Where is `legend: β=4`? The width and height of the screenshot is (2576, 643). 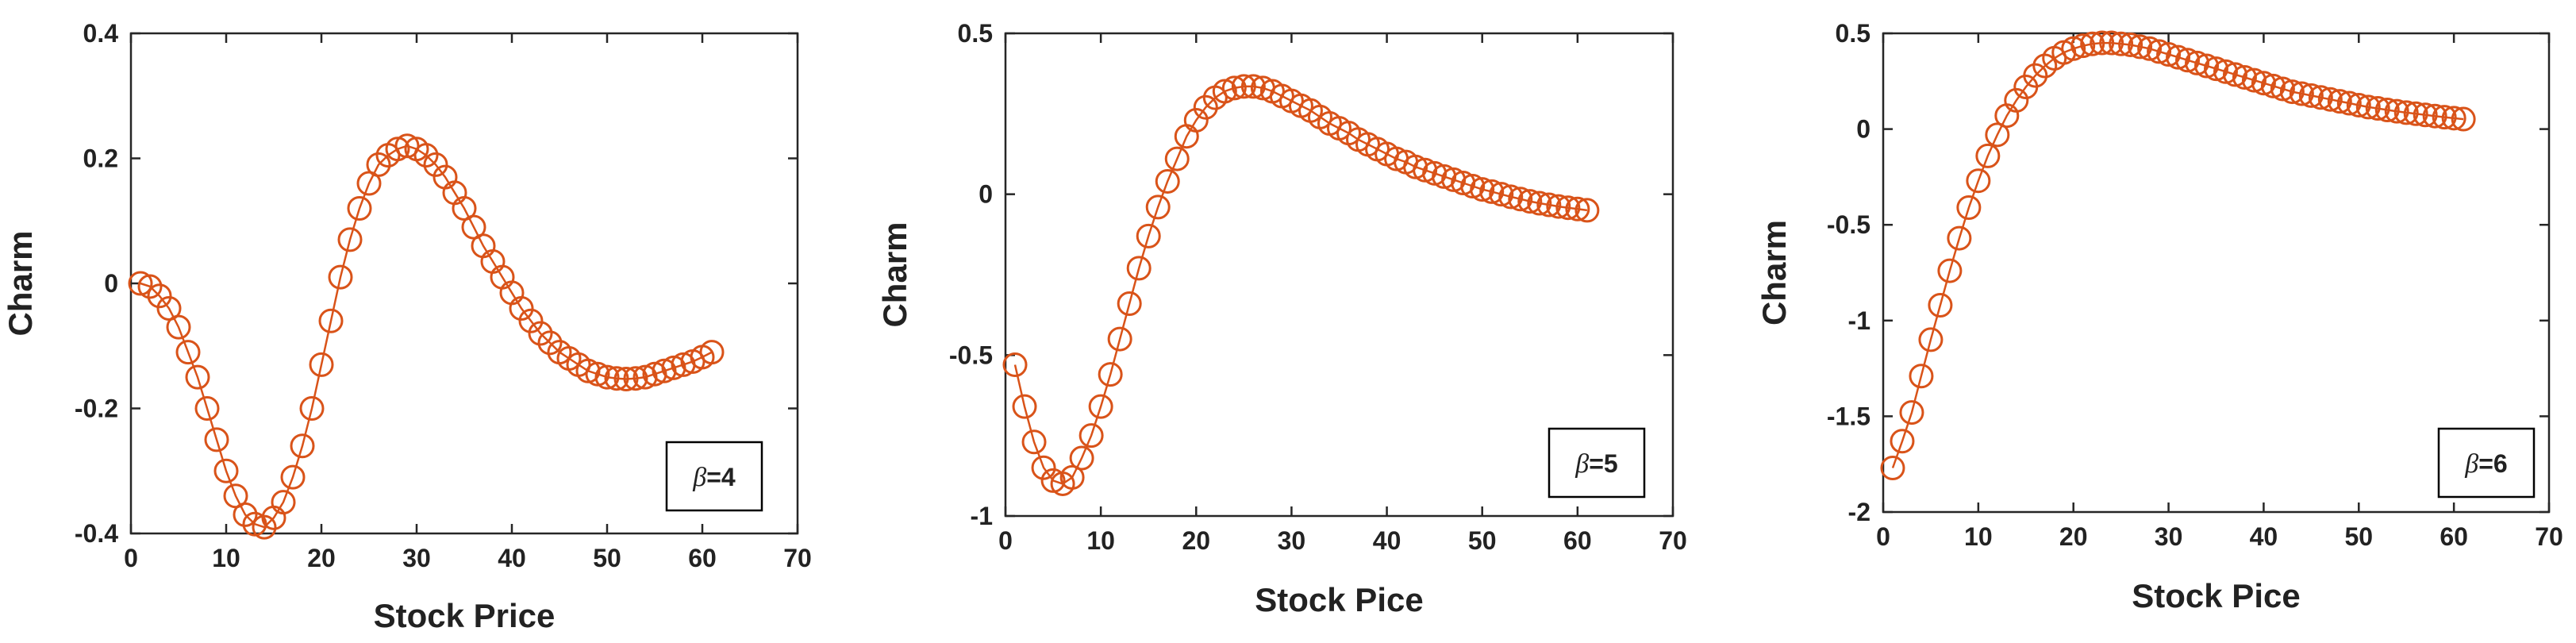
legend: β=4 is located at coordinates (714, 476).